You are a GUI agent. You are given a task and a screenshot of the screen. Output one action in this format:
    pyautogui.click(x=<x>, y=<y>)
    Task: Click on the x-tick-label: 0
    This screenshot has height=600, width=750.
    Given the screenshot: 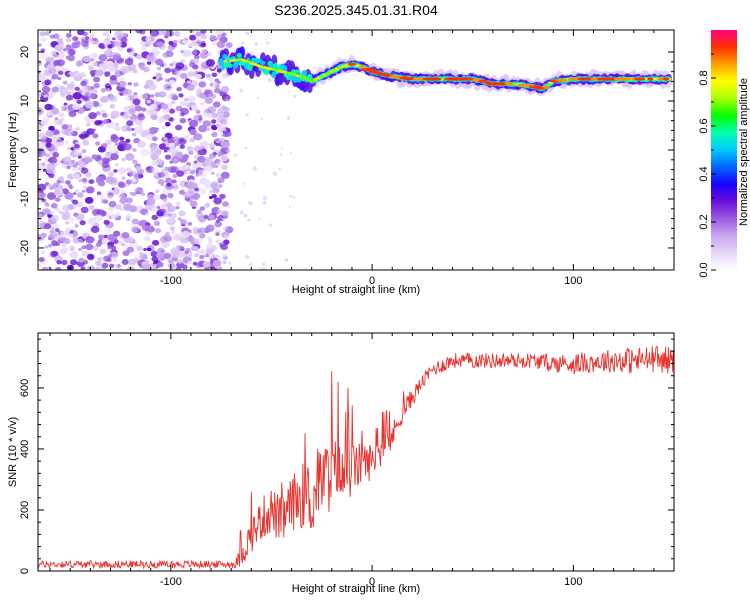 What is the action you would take?
    pyautogui.click(x=372, y=281)
    